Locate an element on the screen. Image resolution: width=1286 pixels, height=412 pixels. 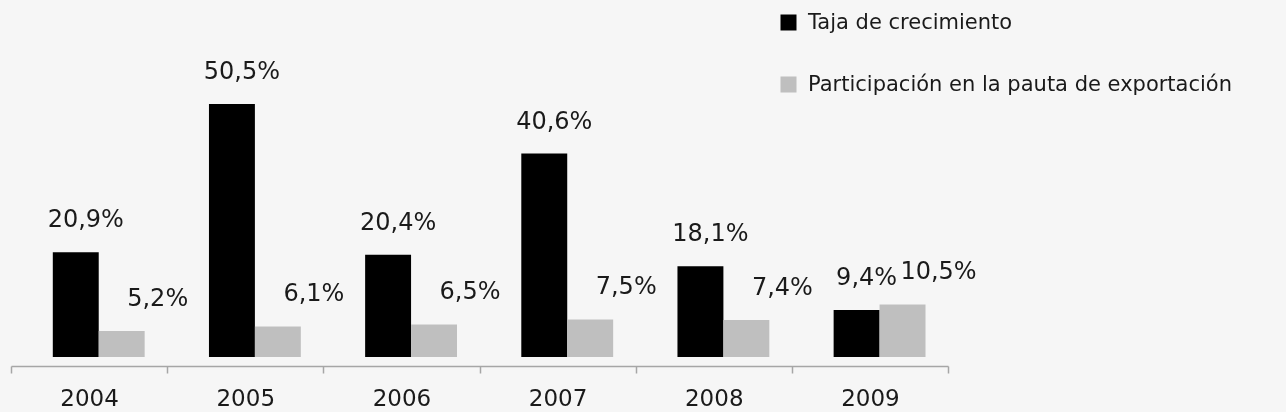
x-tick-label: 2005 is located at coordinates (246, 397).